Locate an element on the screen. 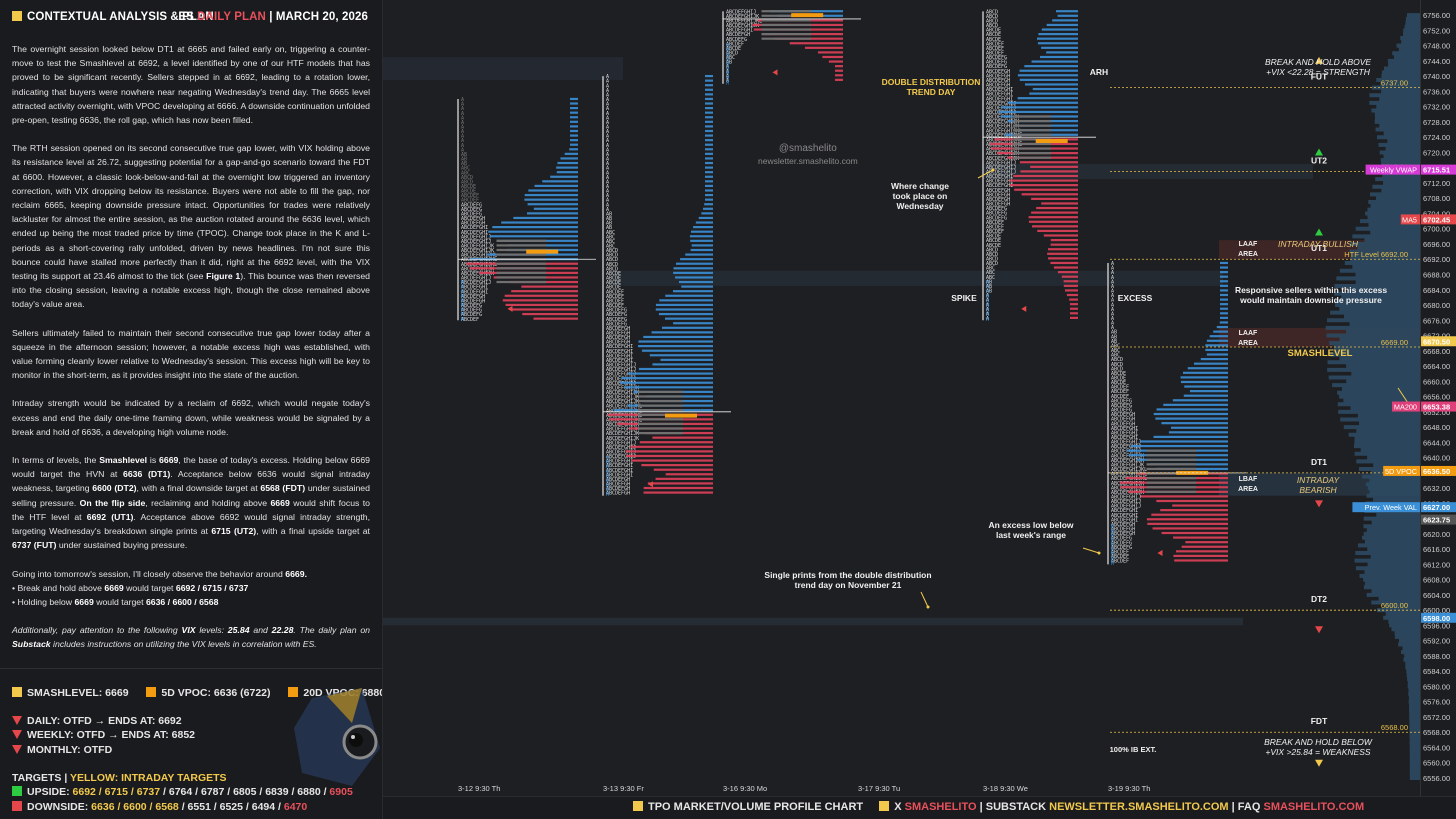  y-tick-label: 6644.00 is located at coordinates (1436, 442).